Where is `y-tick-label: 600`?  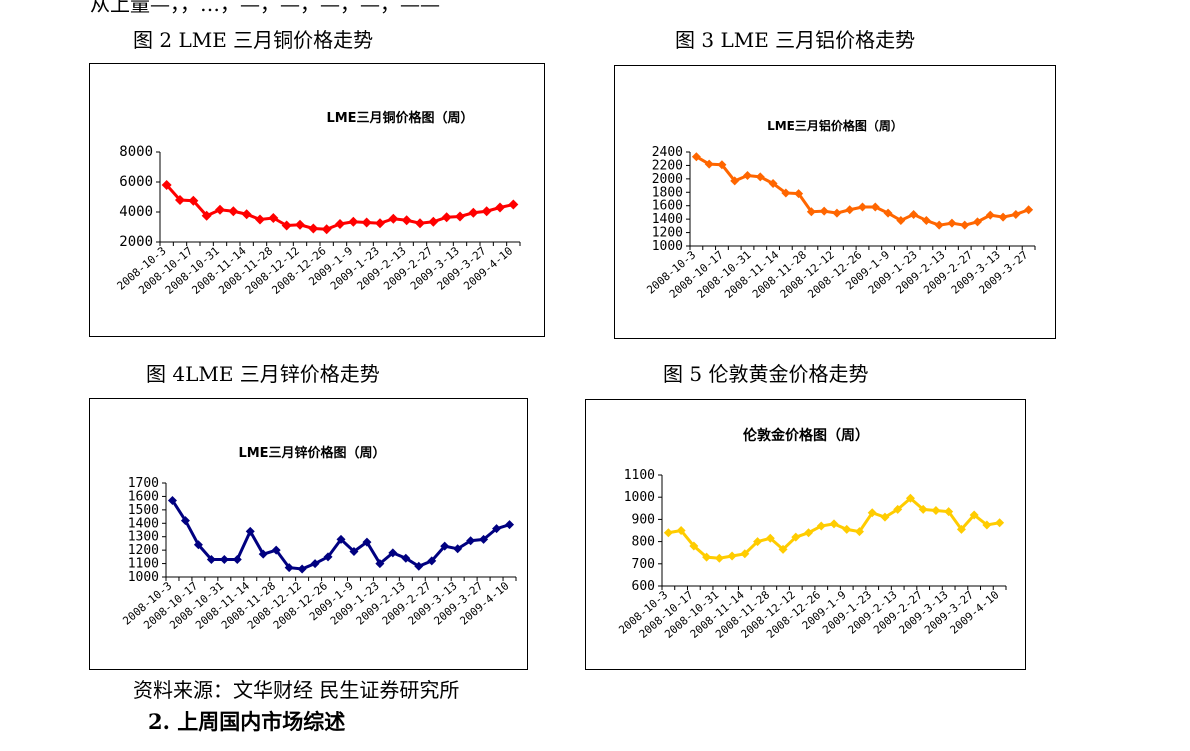
y-tick-label: 600 is located at coordinates (643, 586).